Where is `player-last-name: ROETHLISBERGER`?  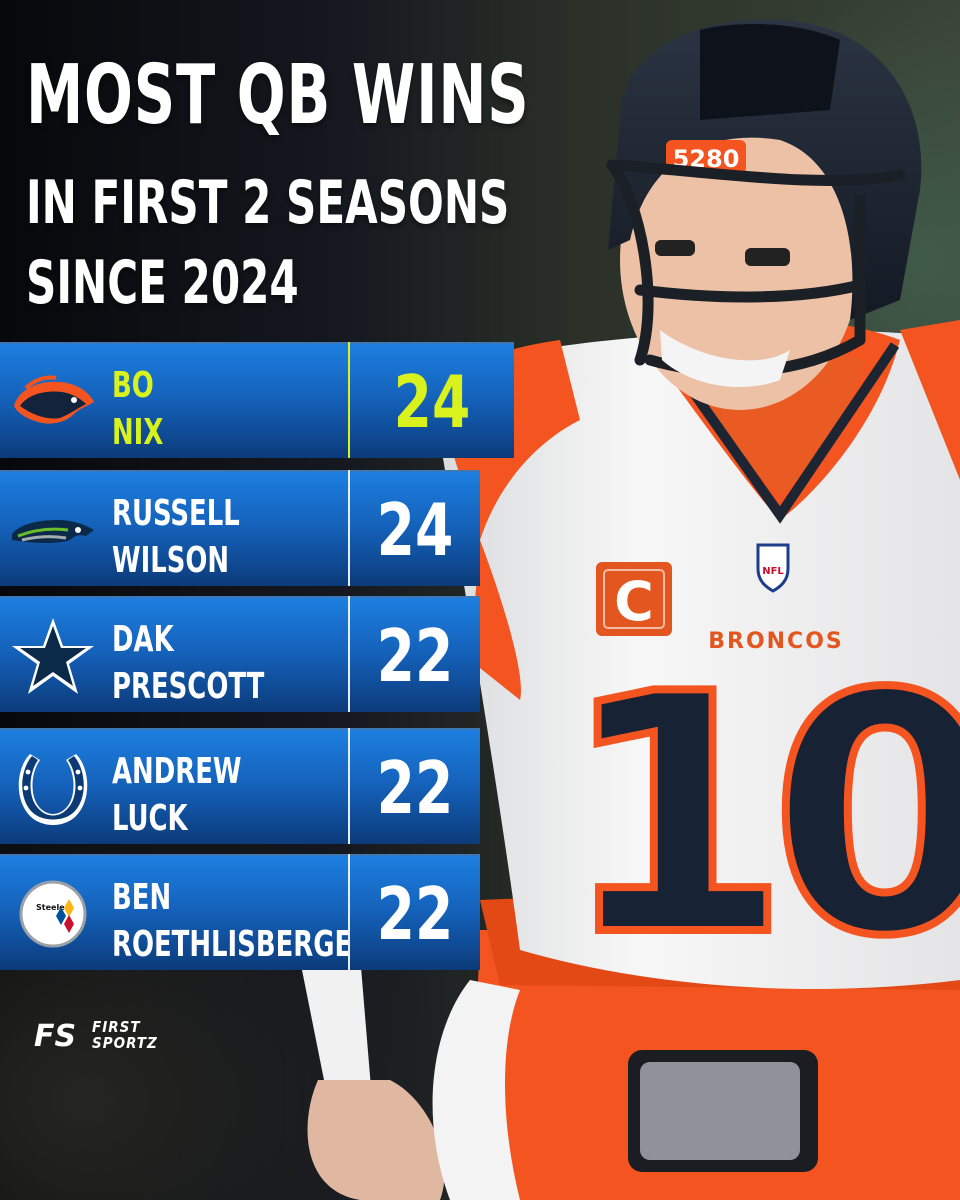
player-last-name: ROETHLISBERGER is located at coordinates (242, 944).